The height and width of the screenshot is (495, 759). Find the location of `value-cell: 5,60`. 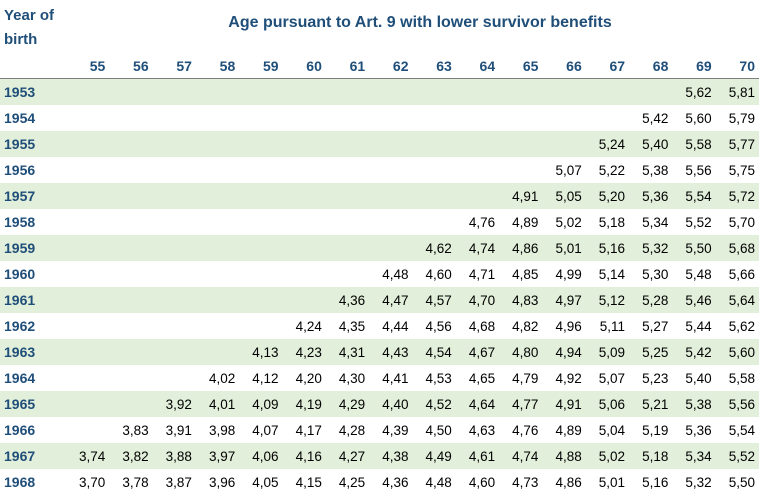

value-cell: 5,60 is located at coordinates (737, 352).